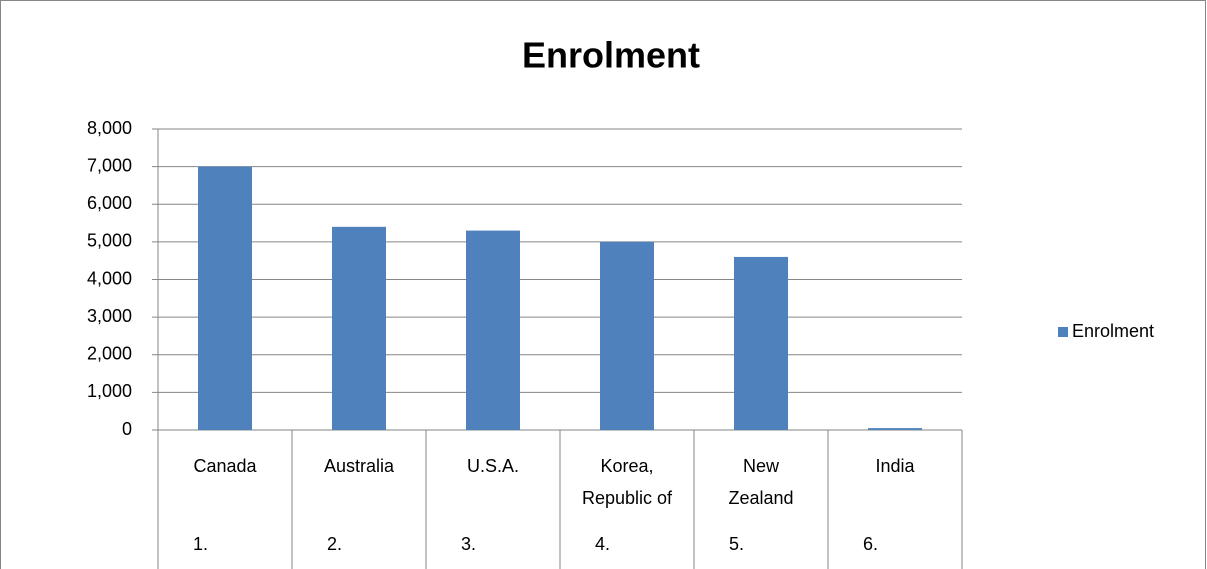 This screenshot has height=569, width=1207. What do you see at coordinates (469, 544) in the screenshot?
I see `x-group-label: 3.` at bounding box center [469, 544].